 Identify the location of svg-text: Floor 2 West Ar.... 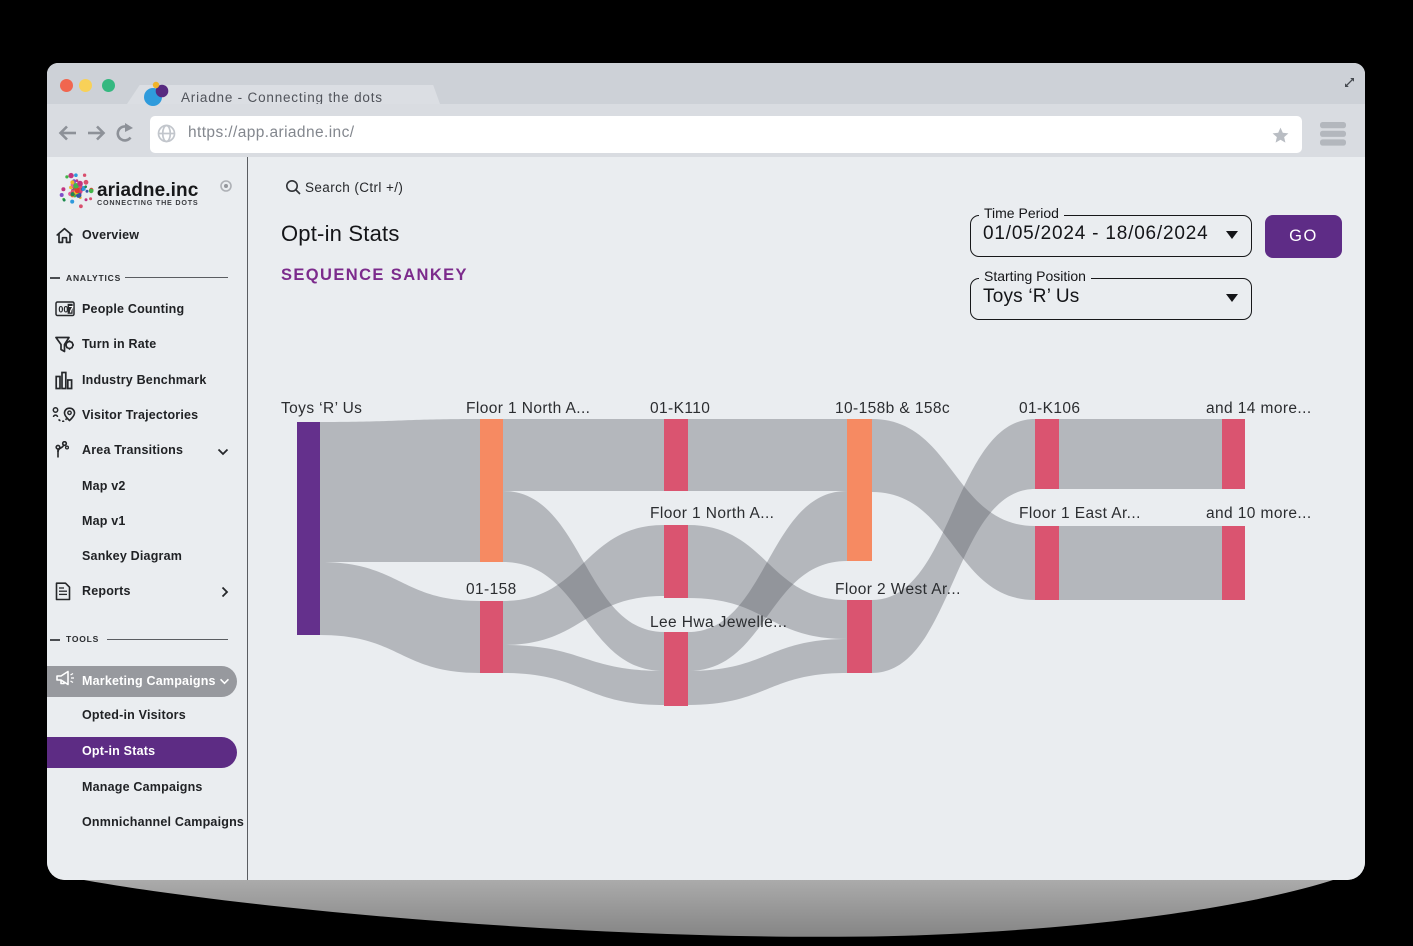
(898, 589).